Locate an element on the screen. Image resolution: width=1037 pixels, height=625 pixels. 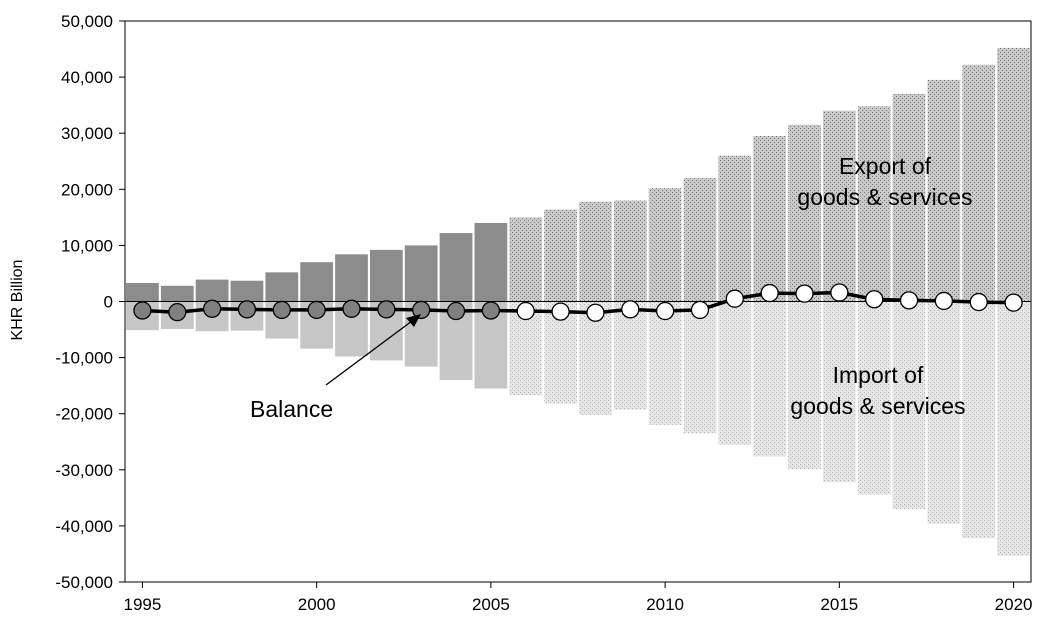
export-bar-2005 is located at coordinates (491, 262).